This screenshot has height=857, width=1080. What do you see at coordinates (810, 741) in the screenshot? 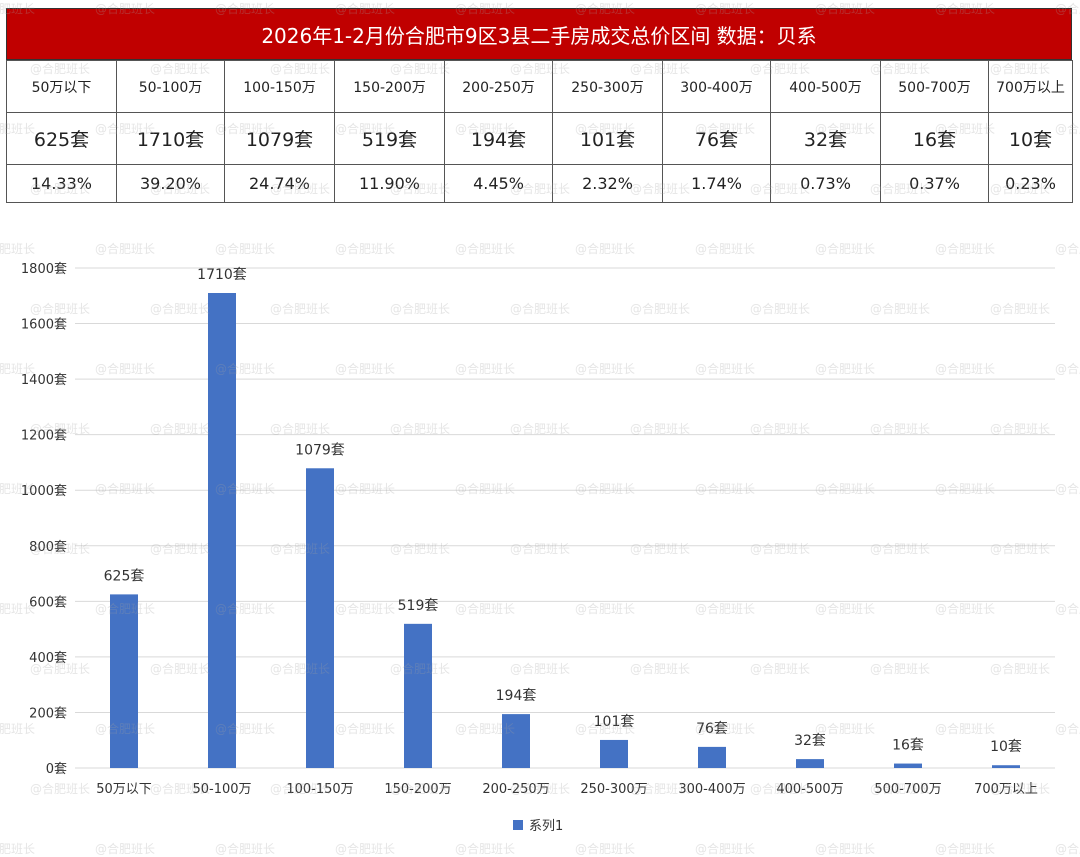
I see `data-label: 32套` at bounding box center [810, 741].